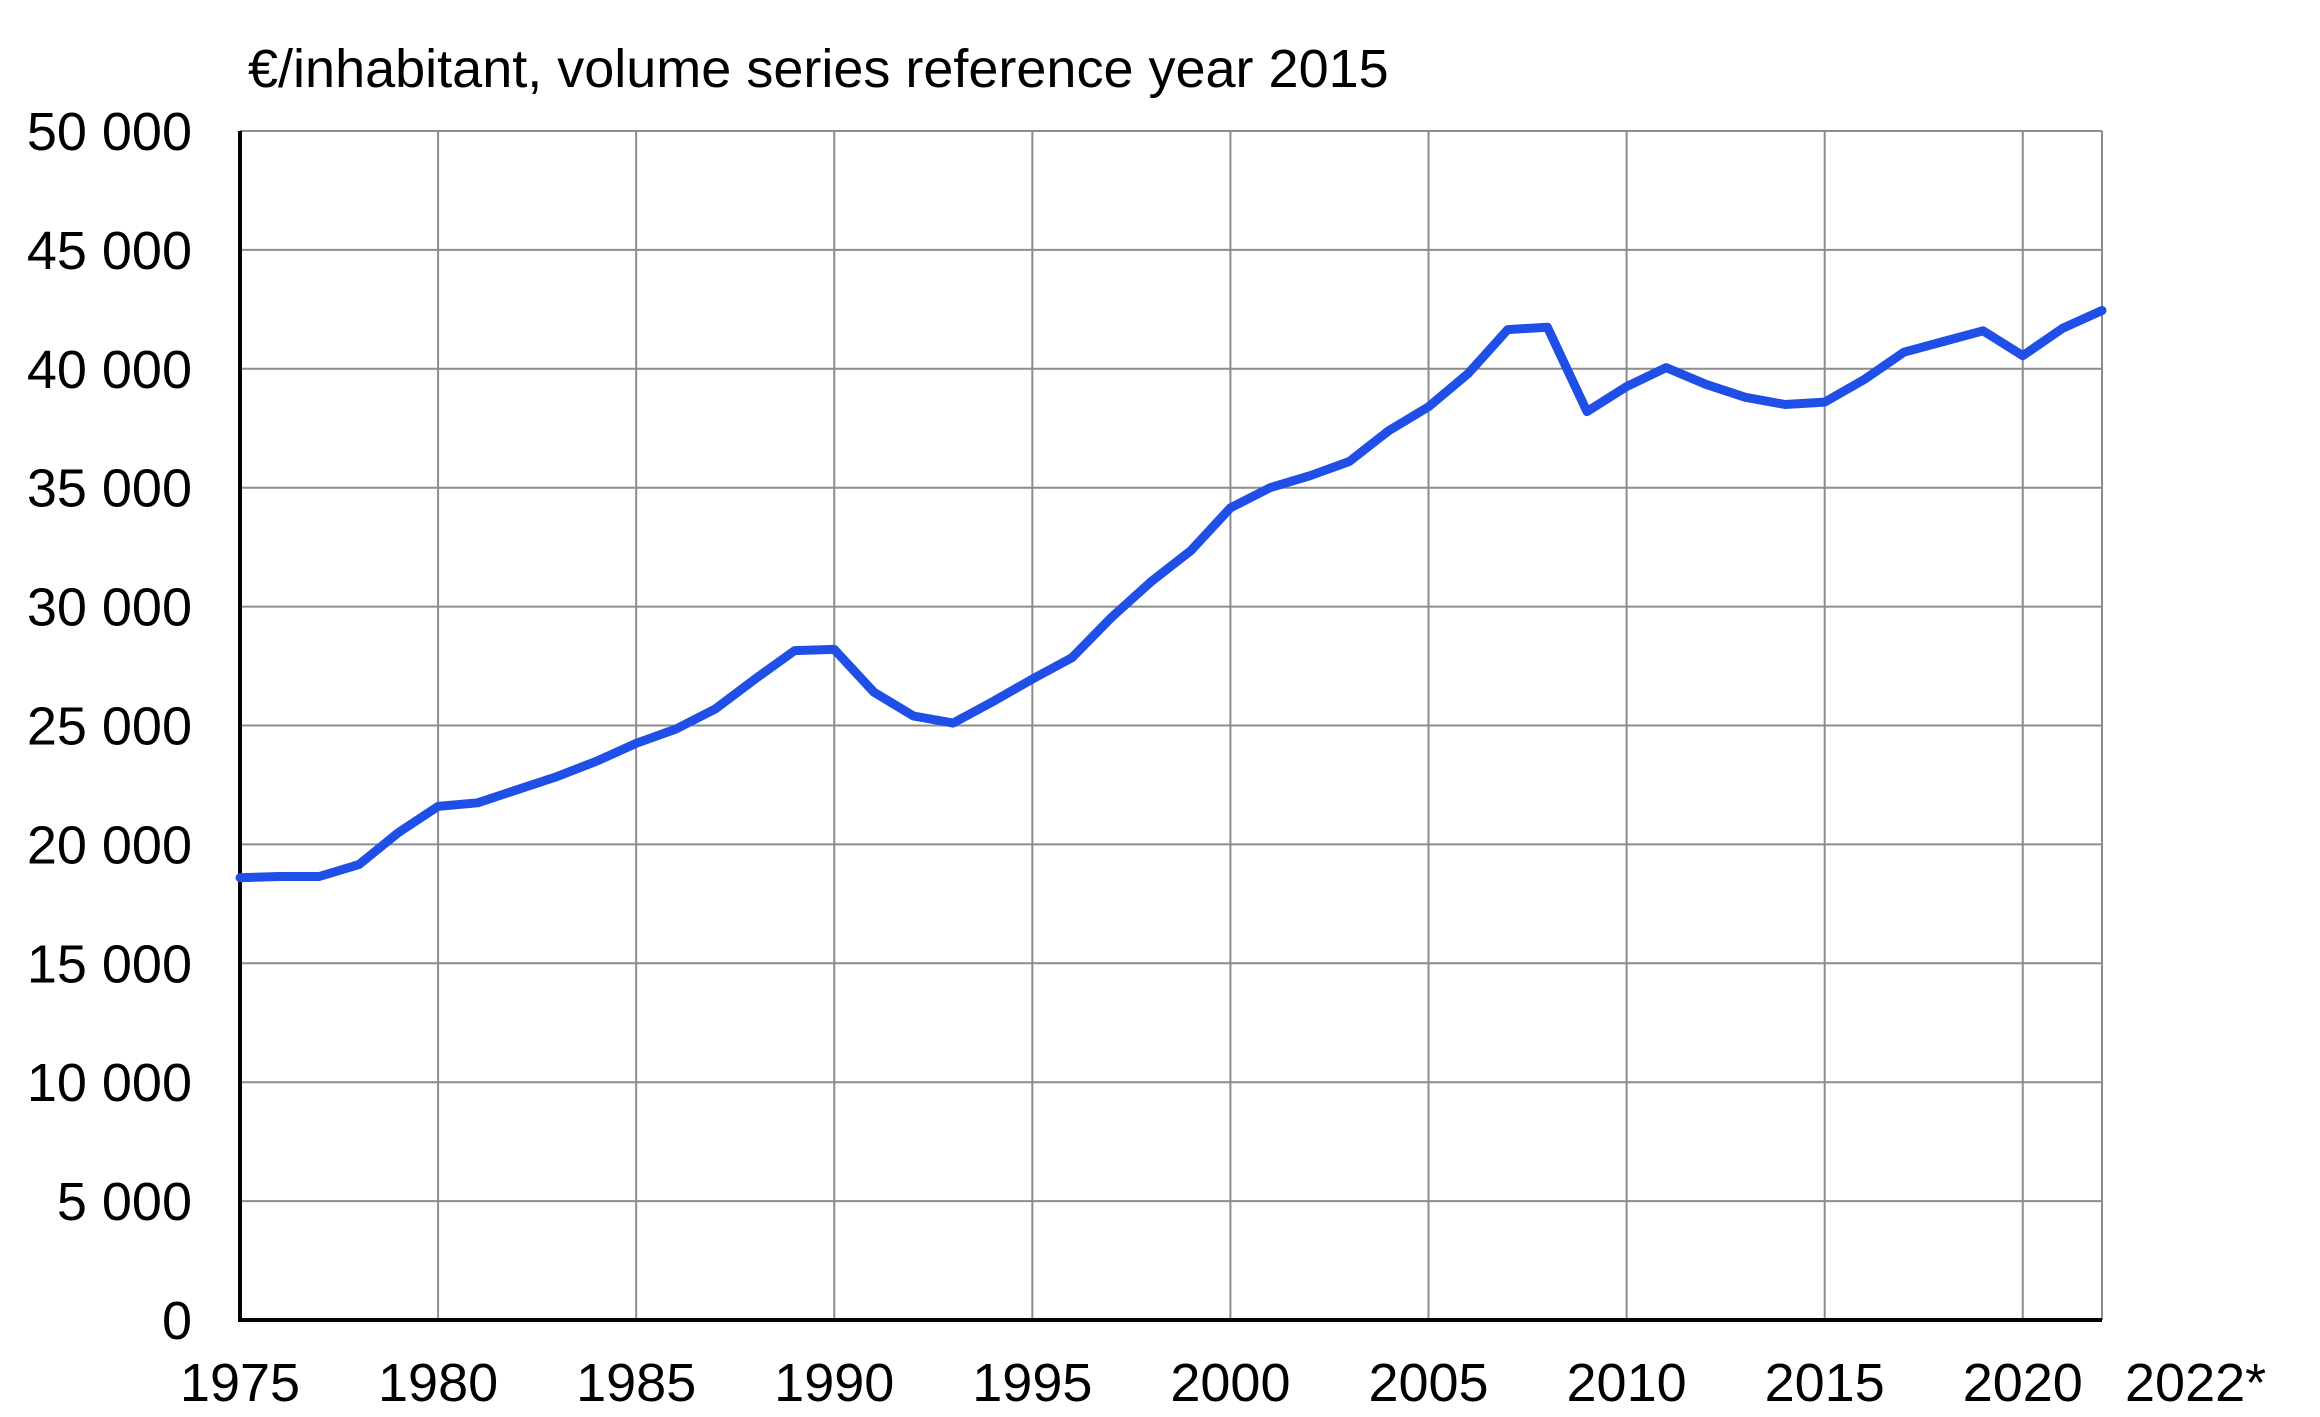 This screenshot has height=1417, width=2320. I want to click on x-tick-label: 1995, so click(1032, 1383).